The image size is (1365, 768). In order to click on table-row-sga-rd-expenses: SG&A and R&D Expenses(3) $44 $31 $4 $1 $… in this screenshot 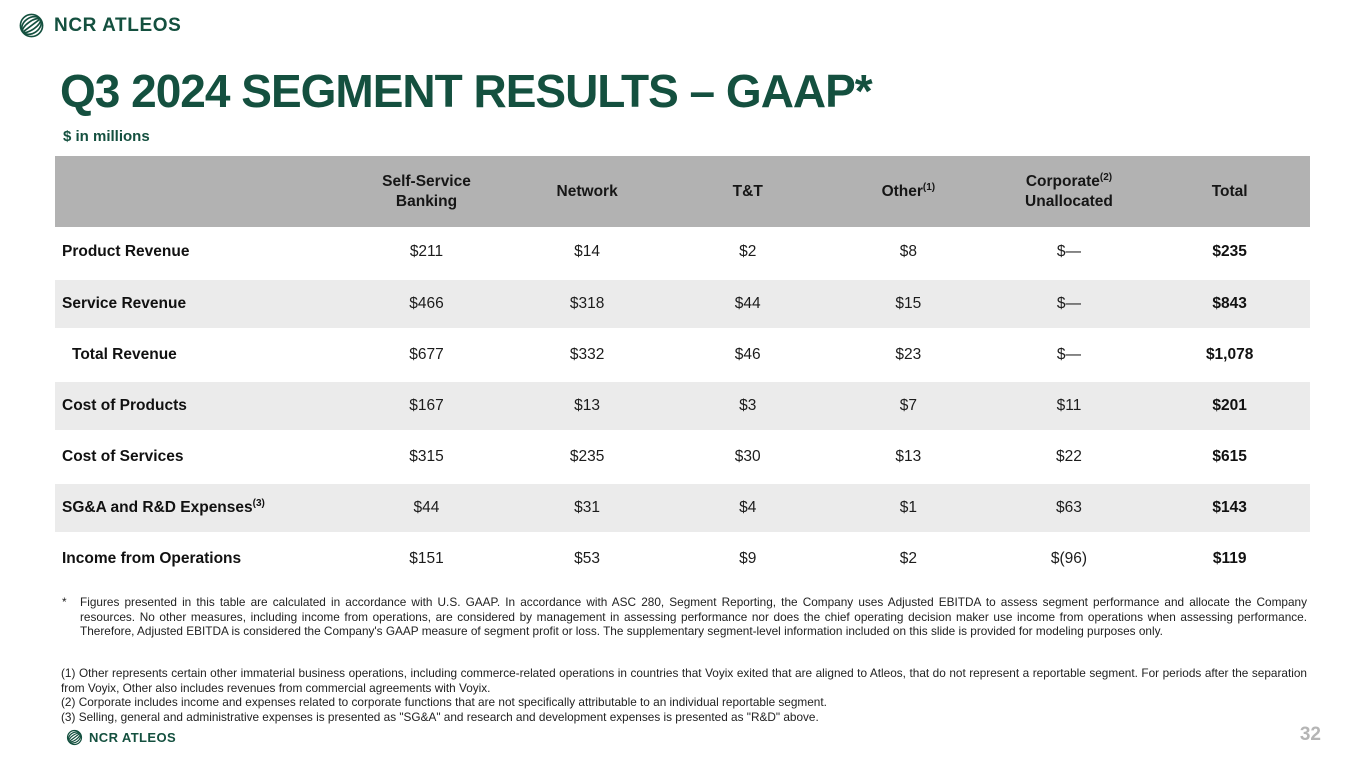, I will do `click(682, 507)`.